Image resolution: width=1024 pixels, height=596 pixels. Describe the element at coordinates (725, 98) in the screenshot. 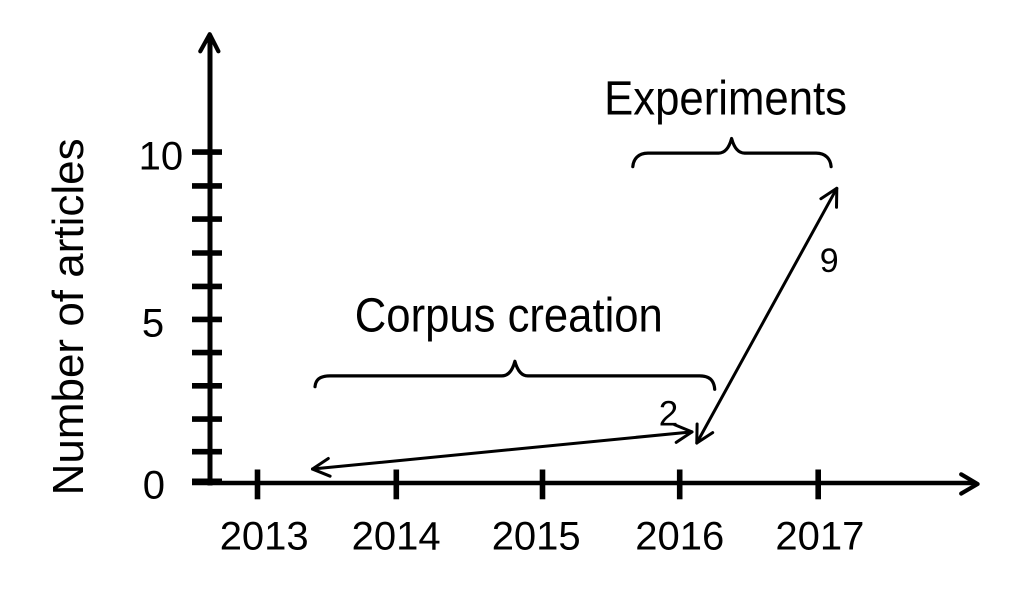

I see `svg-text: Experiments` at that location.